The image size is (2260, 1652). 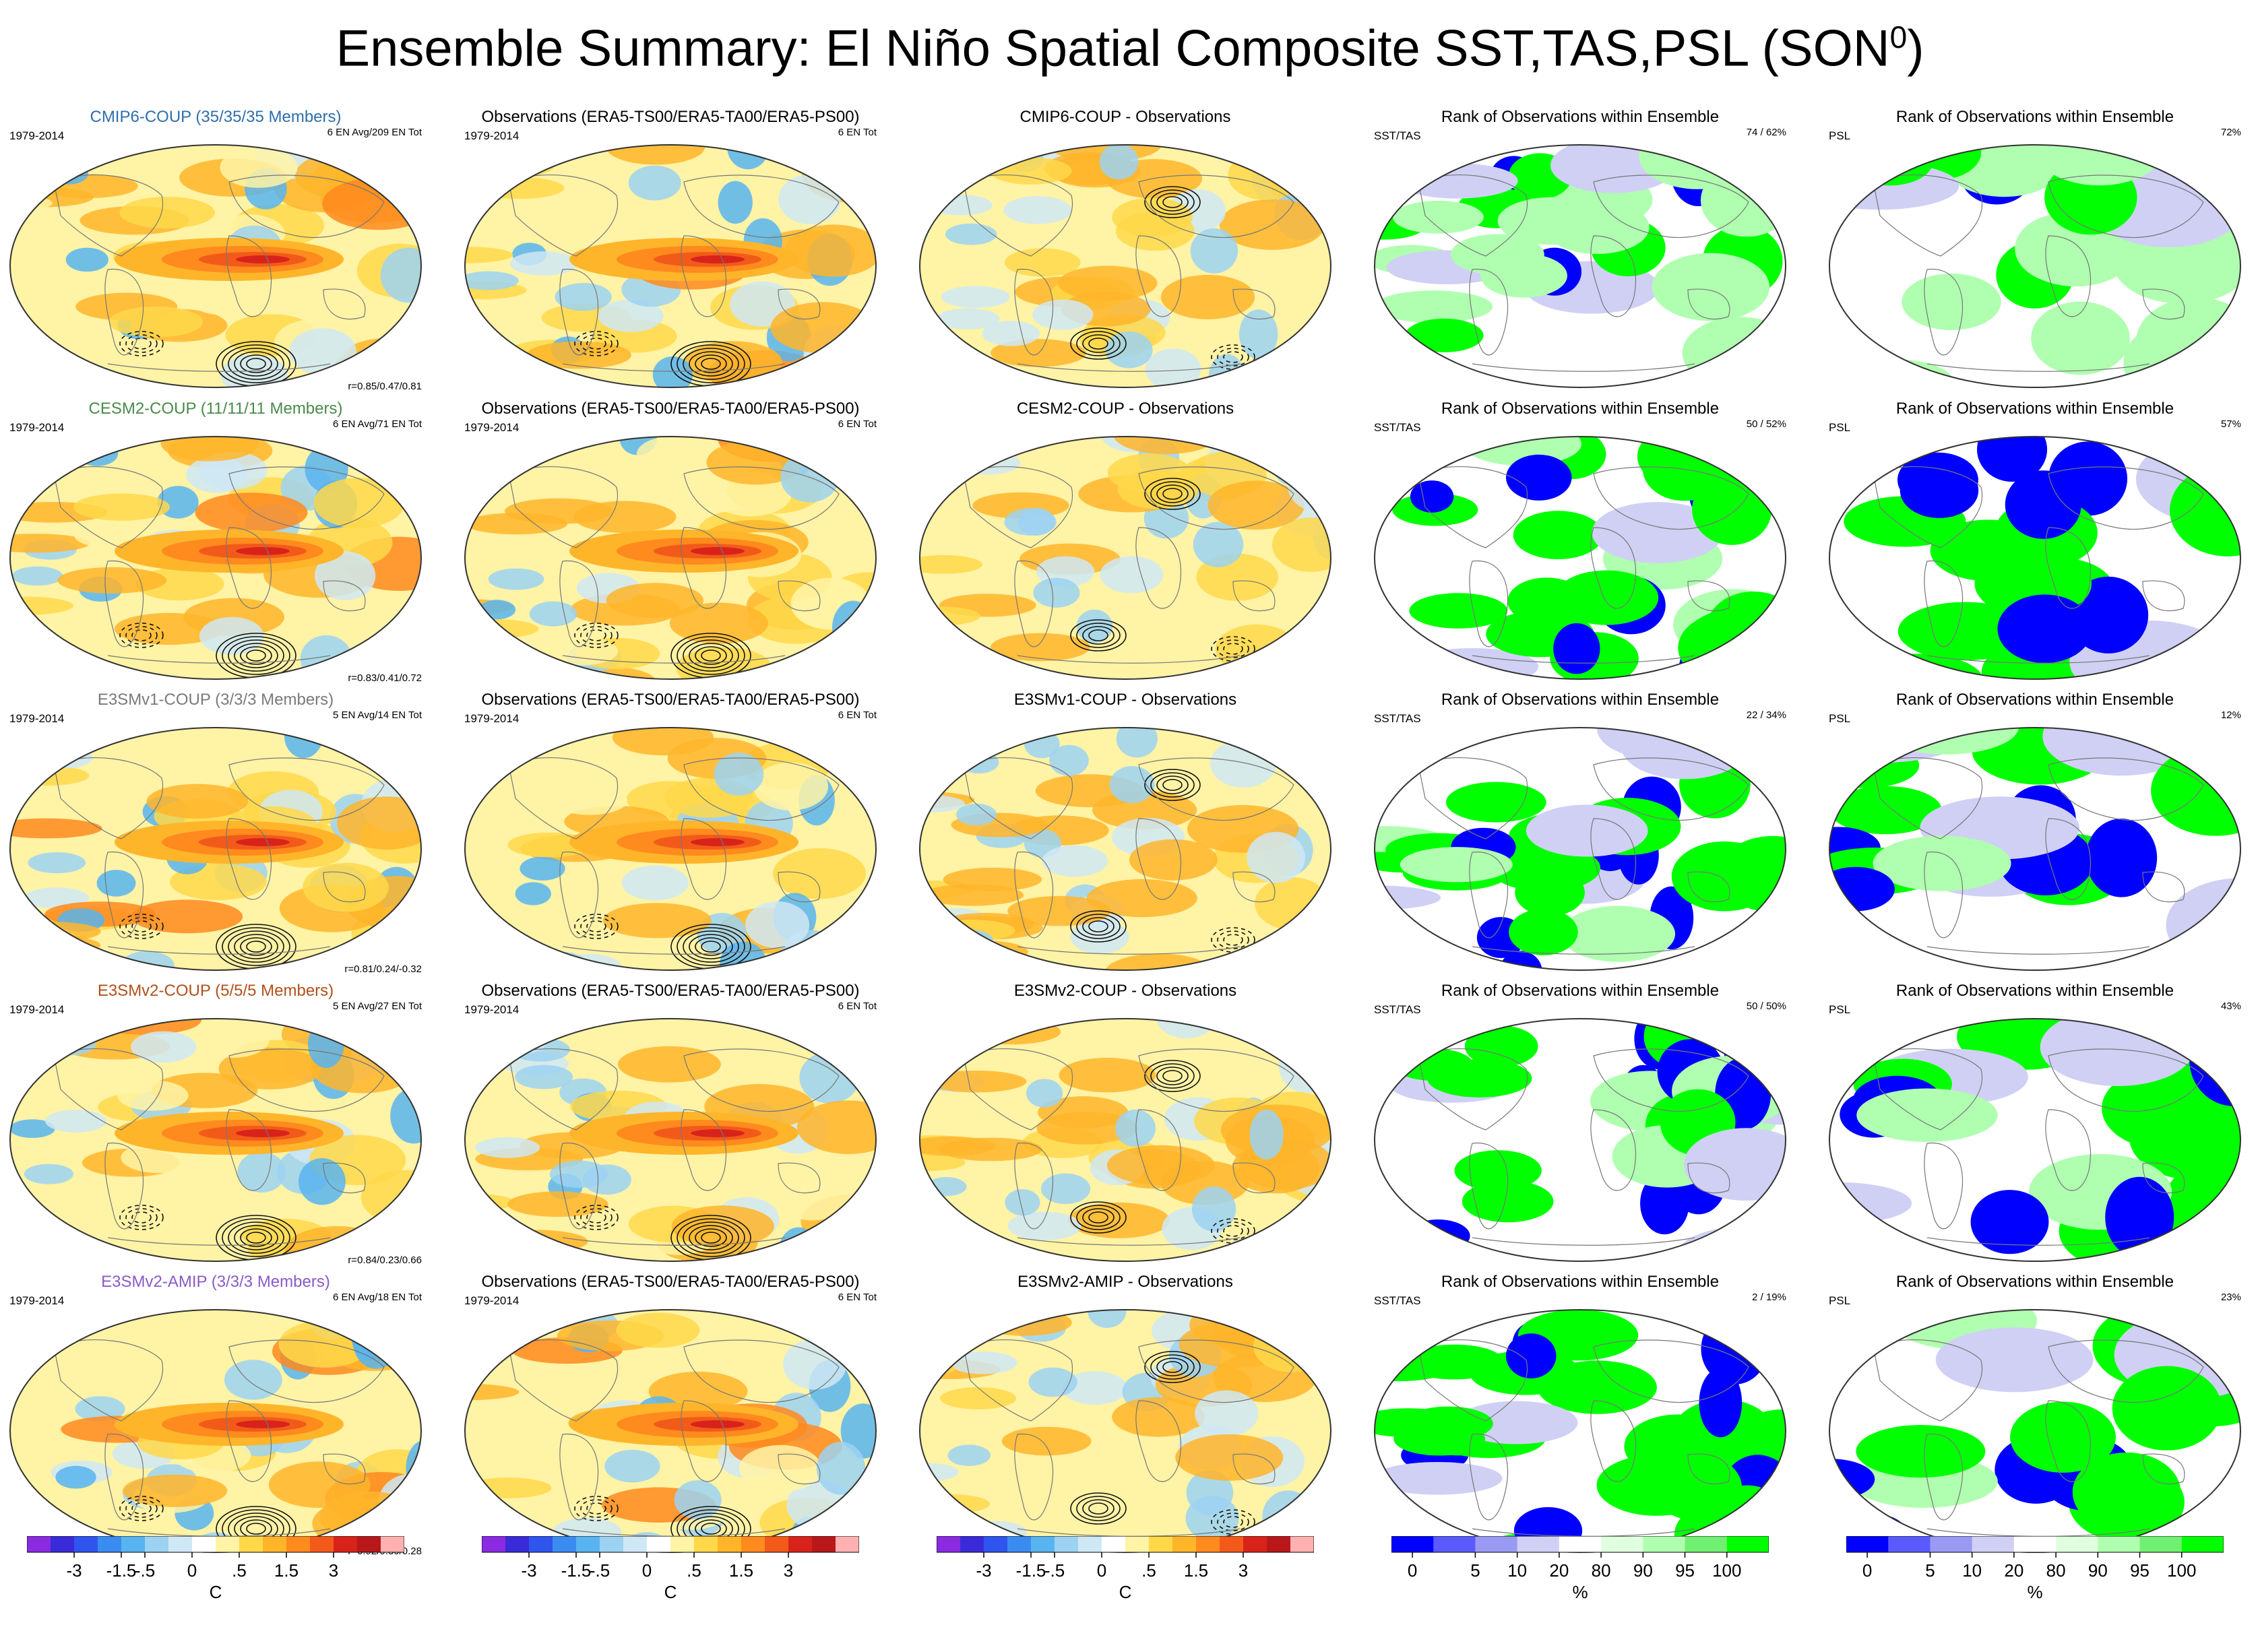 What do you see at coordinates (1580, 557) in the screenshot?
I see `rank-sst-map` at bounding box center [1580, 557].